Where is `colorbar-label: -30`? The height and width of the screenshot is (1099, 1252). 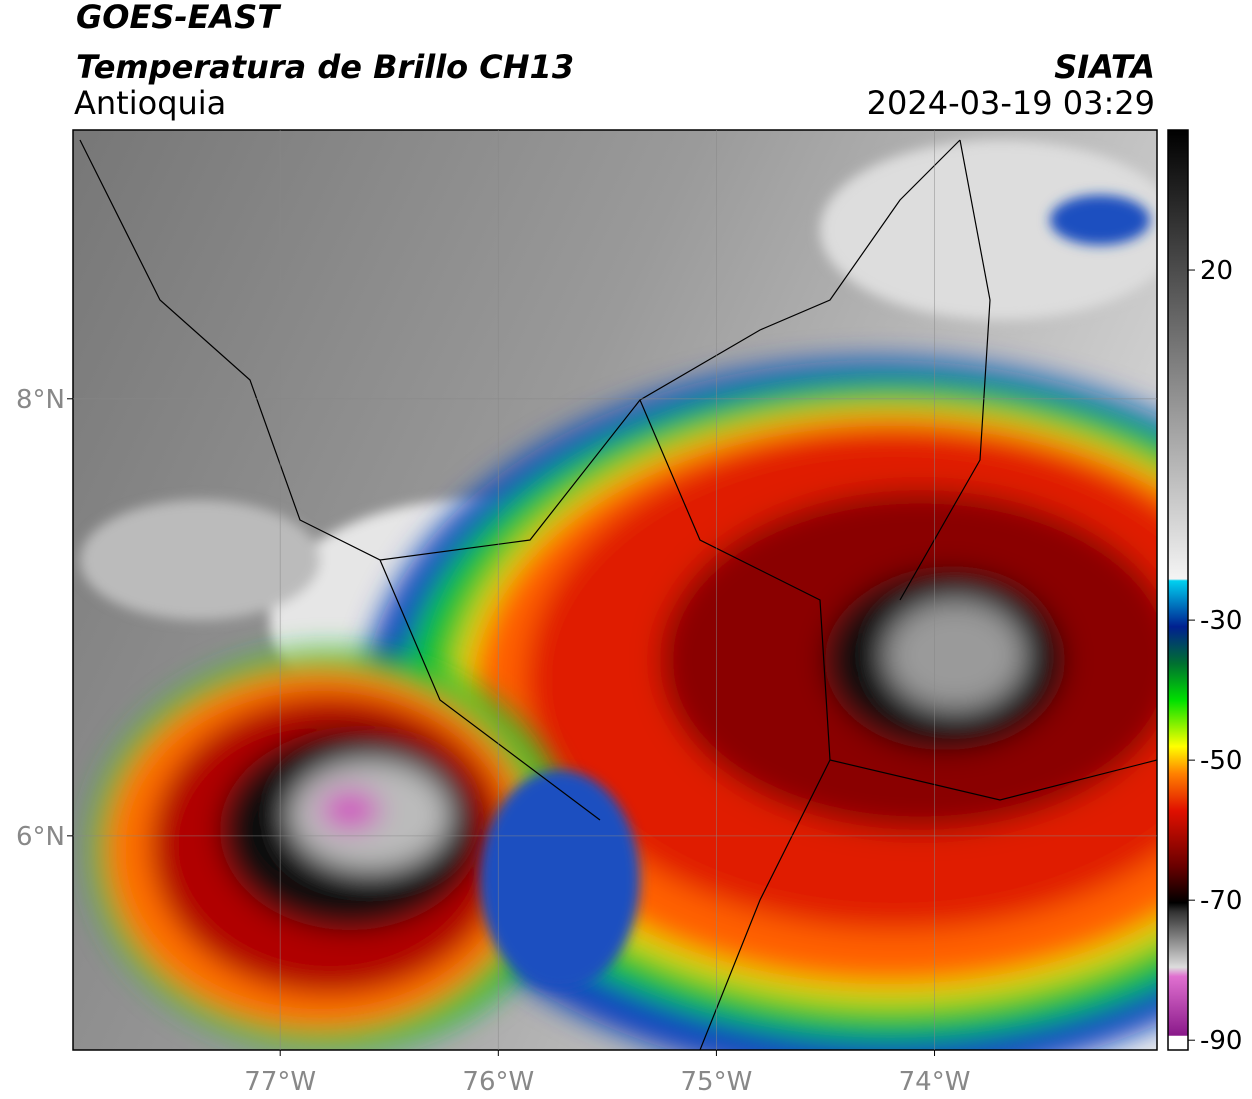 colorbar-label: -30 is located at coordinates (1221, 621).